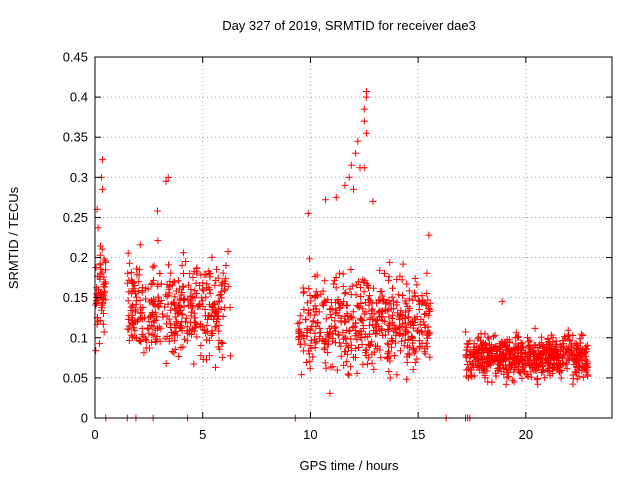  I want to click on y-tick-label: 0.45, so click(75, 57).